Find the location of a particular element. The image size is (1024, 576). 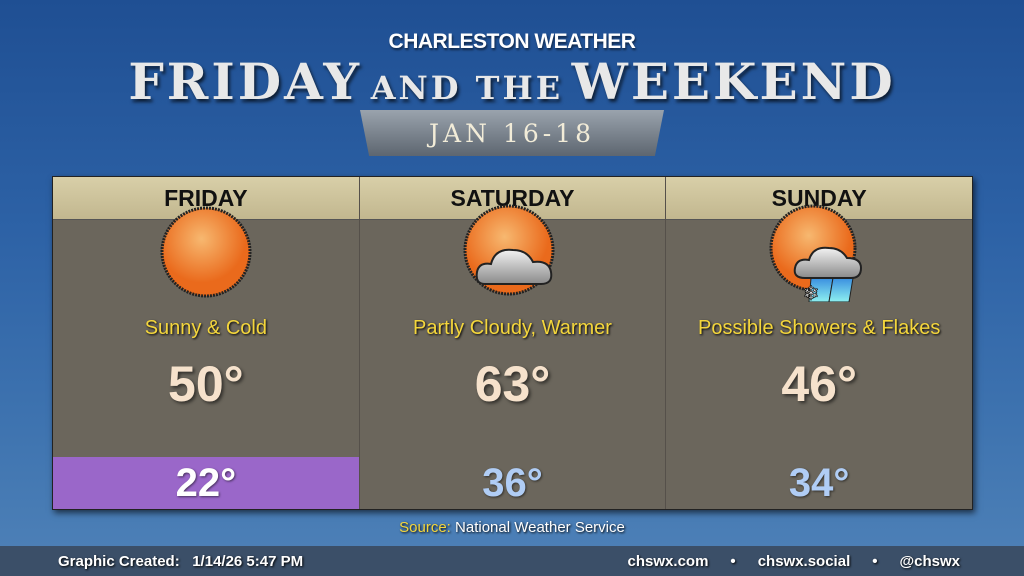

source-credit: Source: National Weather Service is located at coordinates (512, 527).